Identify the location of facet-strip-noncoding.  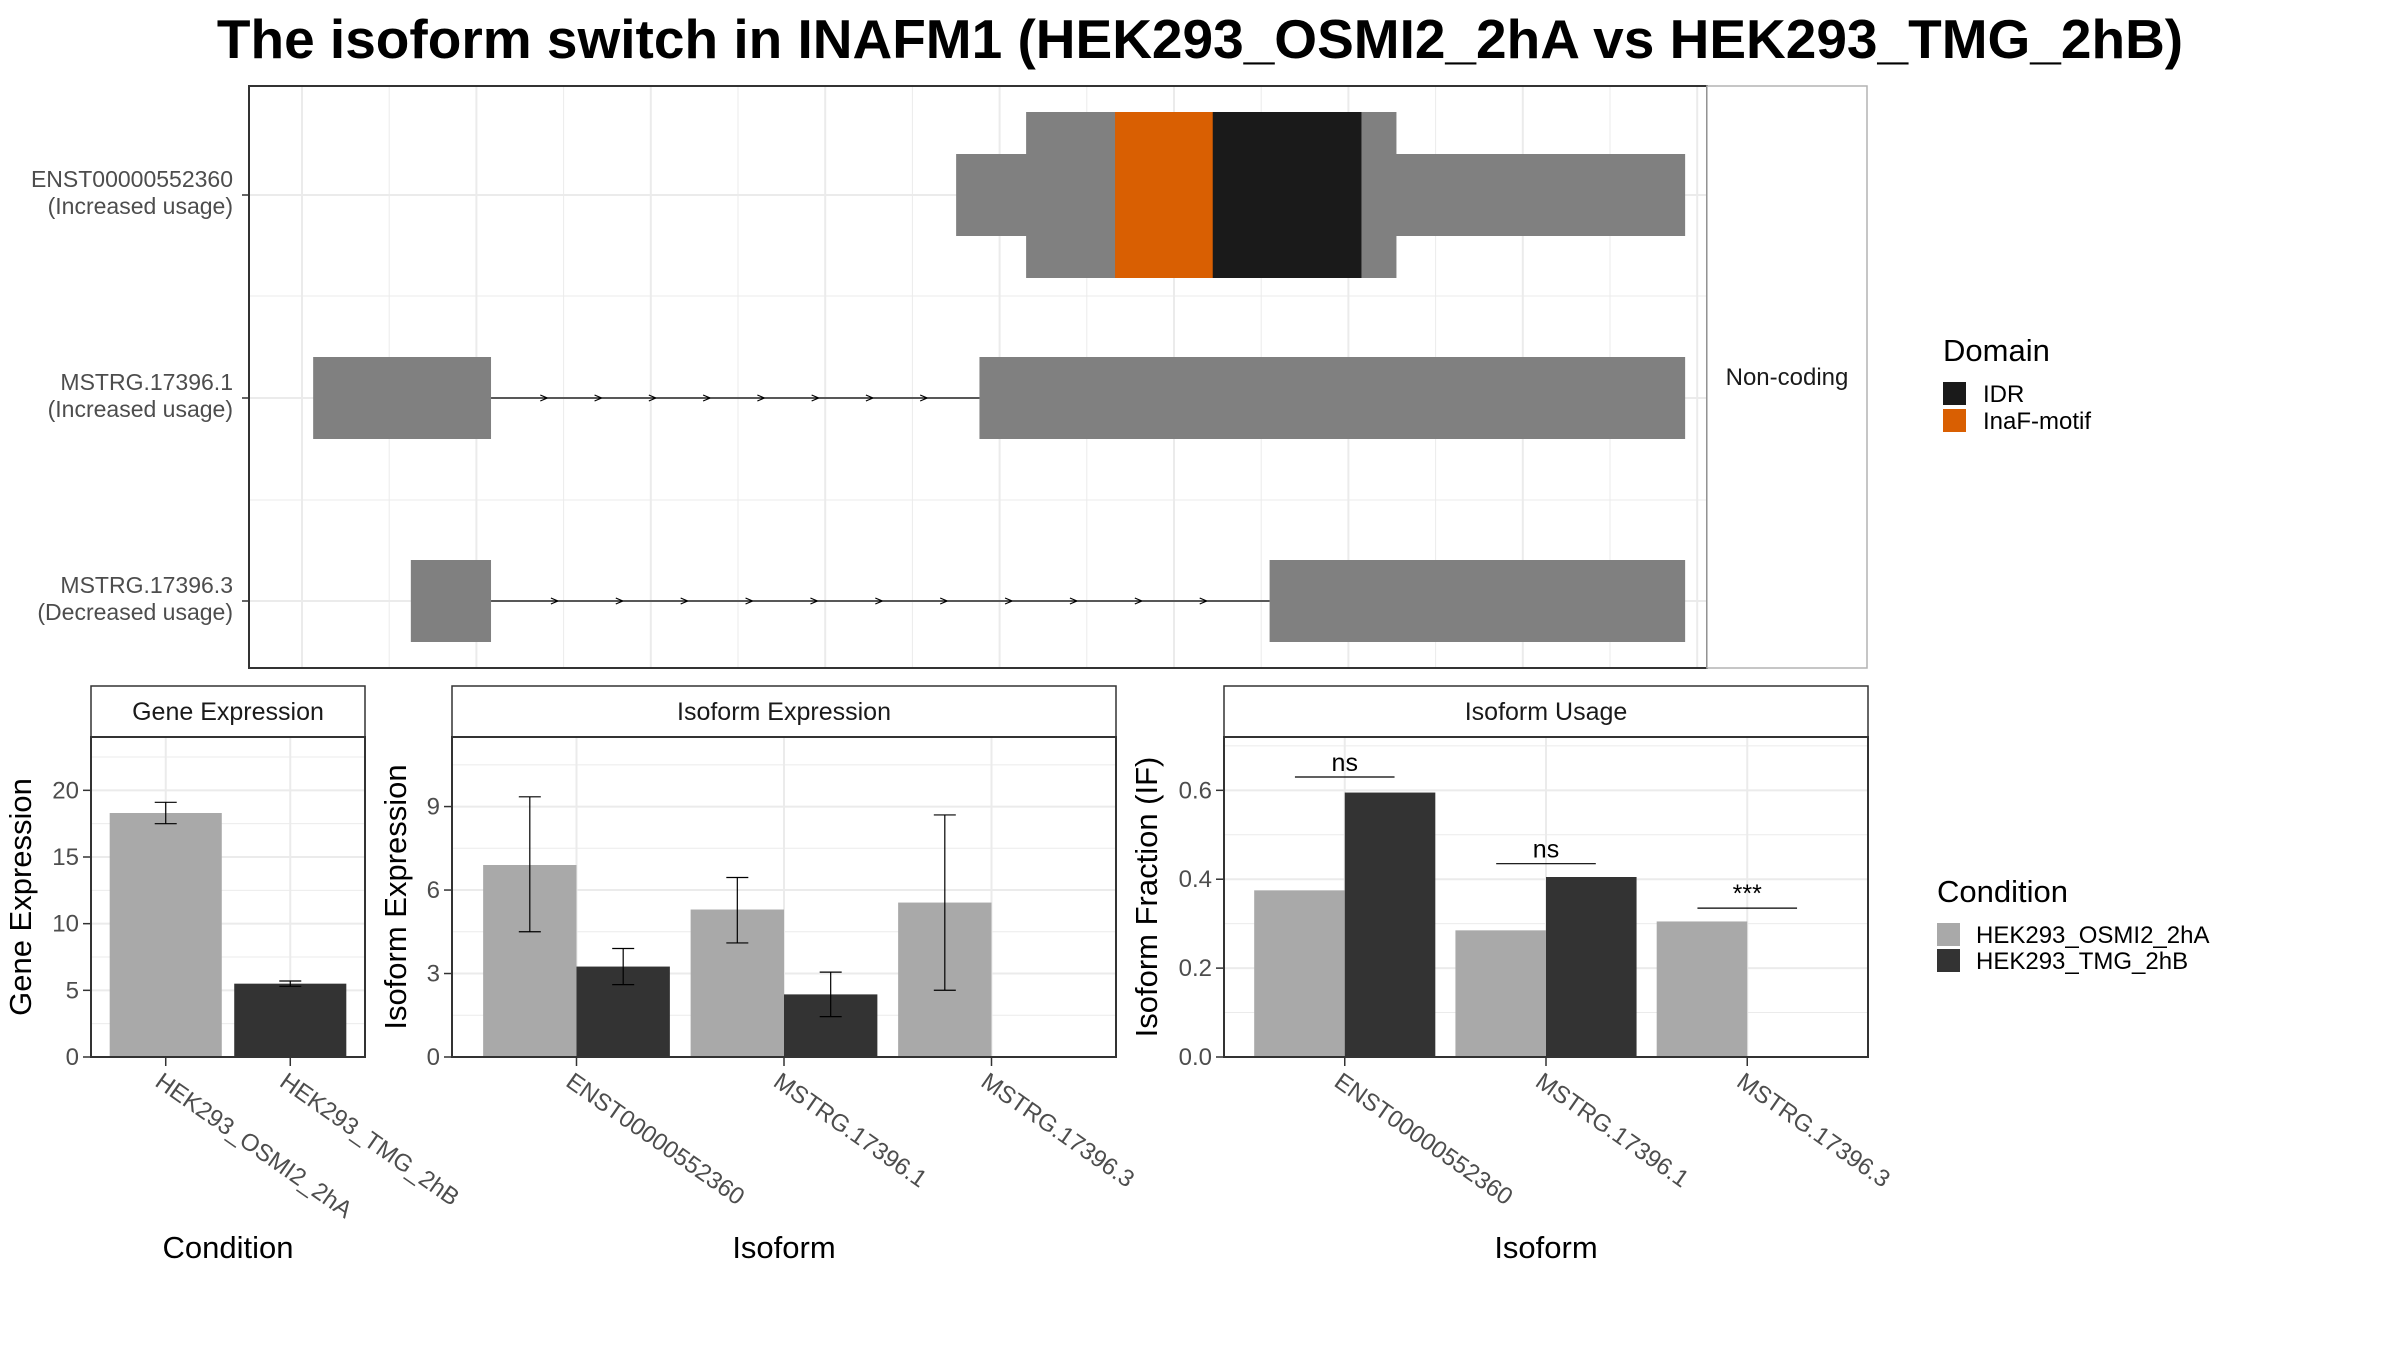
(1787, 377).